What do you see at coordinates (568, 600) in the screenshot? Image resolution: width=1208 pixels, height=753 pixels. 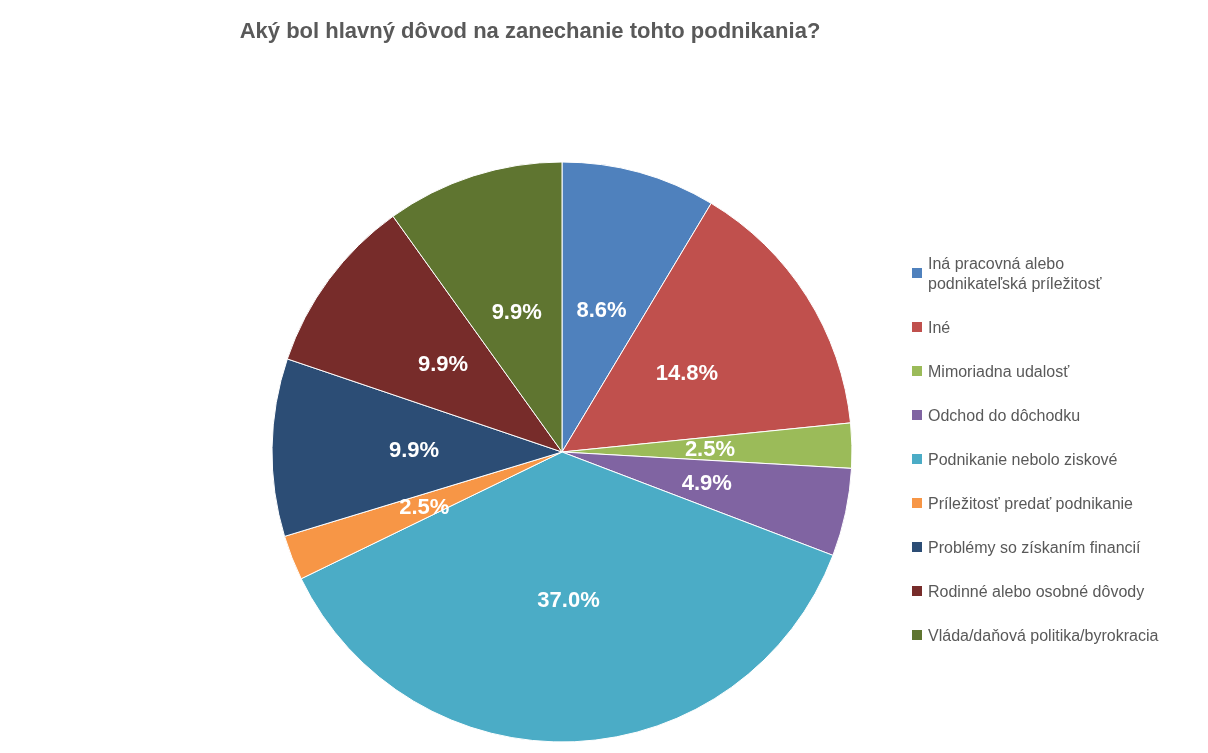 I see `data-label: 37.0%` at bounding box center [568, 600].